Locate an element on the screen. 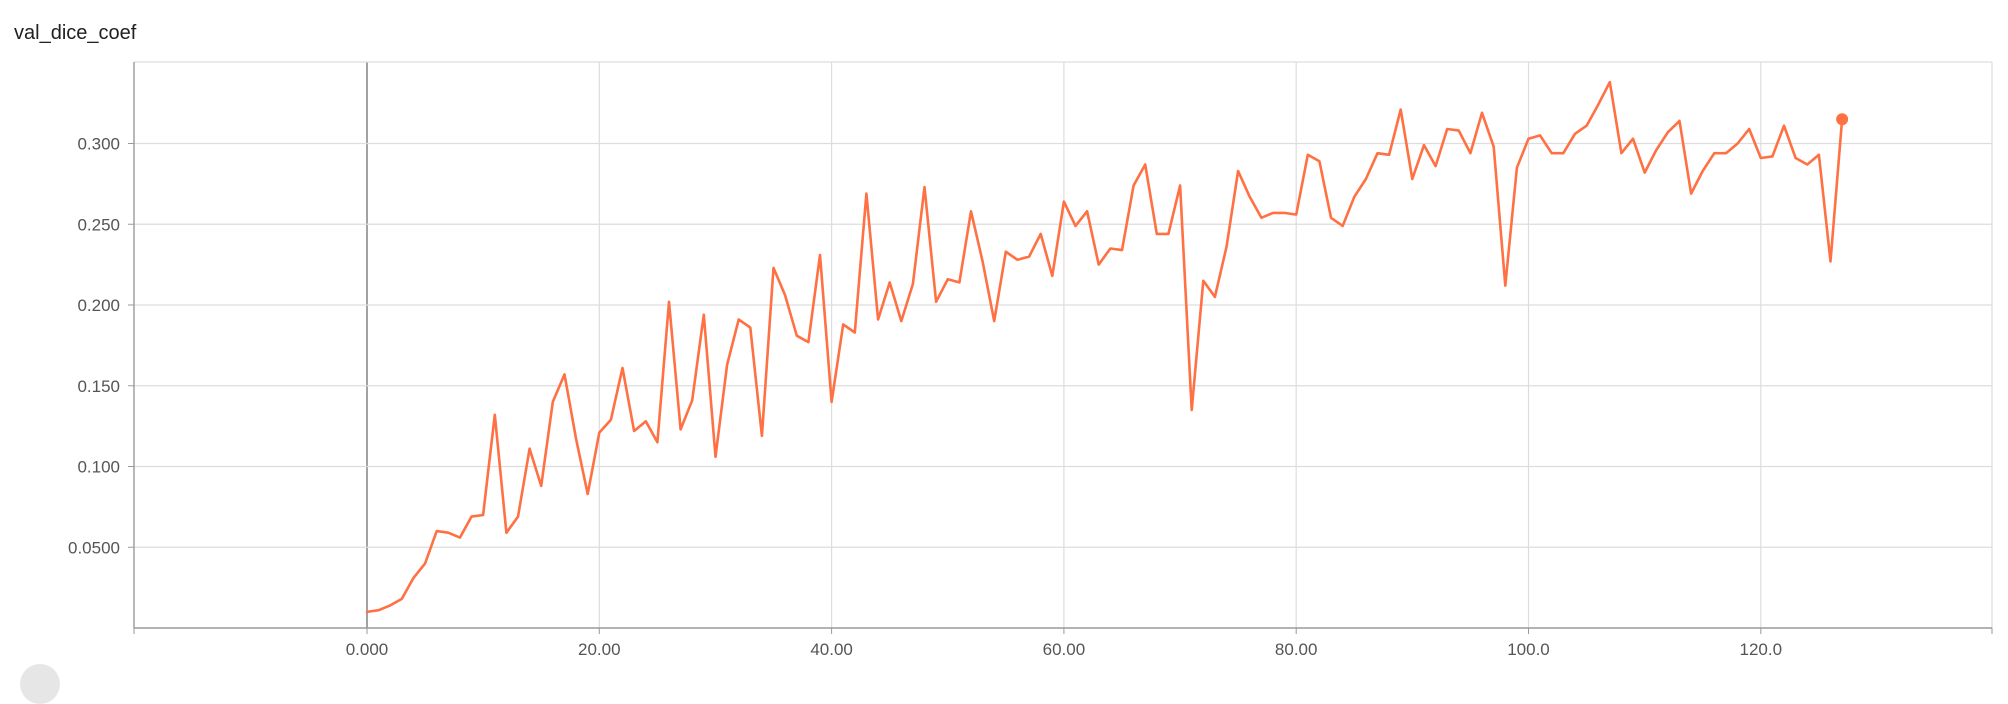 The image size is (2008, 704). y-tick-label: 0.300 is located at coordinates (98, 144).